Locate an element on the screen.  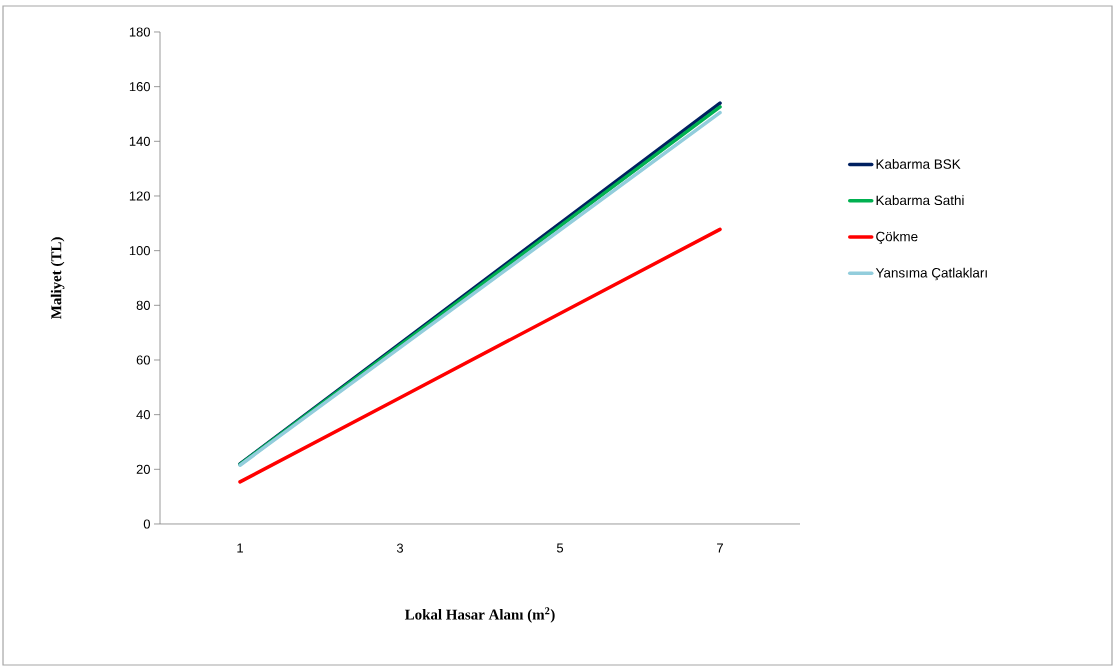
x-tick-label: 1 is located at coordinates (240, 548).